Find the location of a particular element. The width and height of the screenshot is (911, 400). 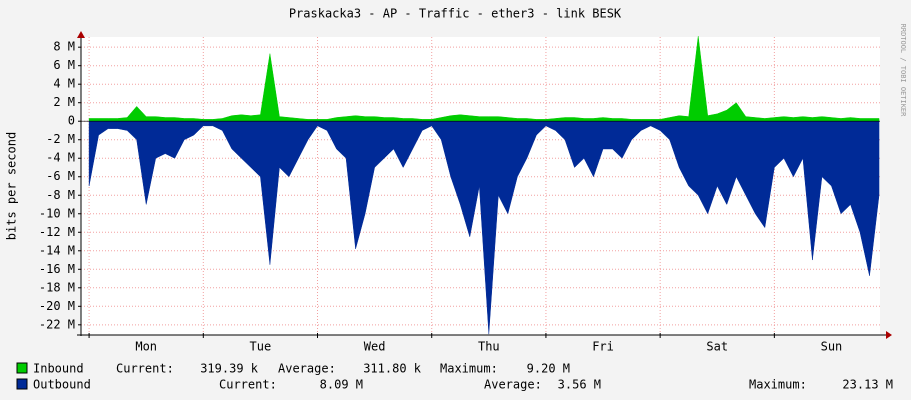

x-tick-label: Fri is located at coordinates (603, 347).